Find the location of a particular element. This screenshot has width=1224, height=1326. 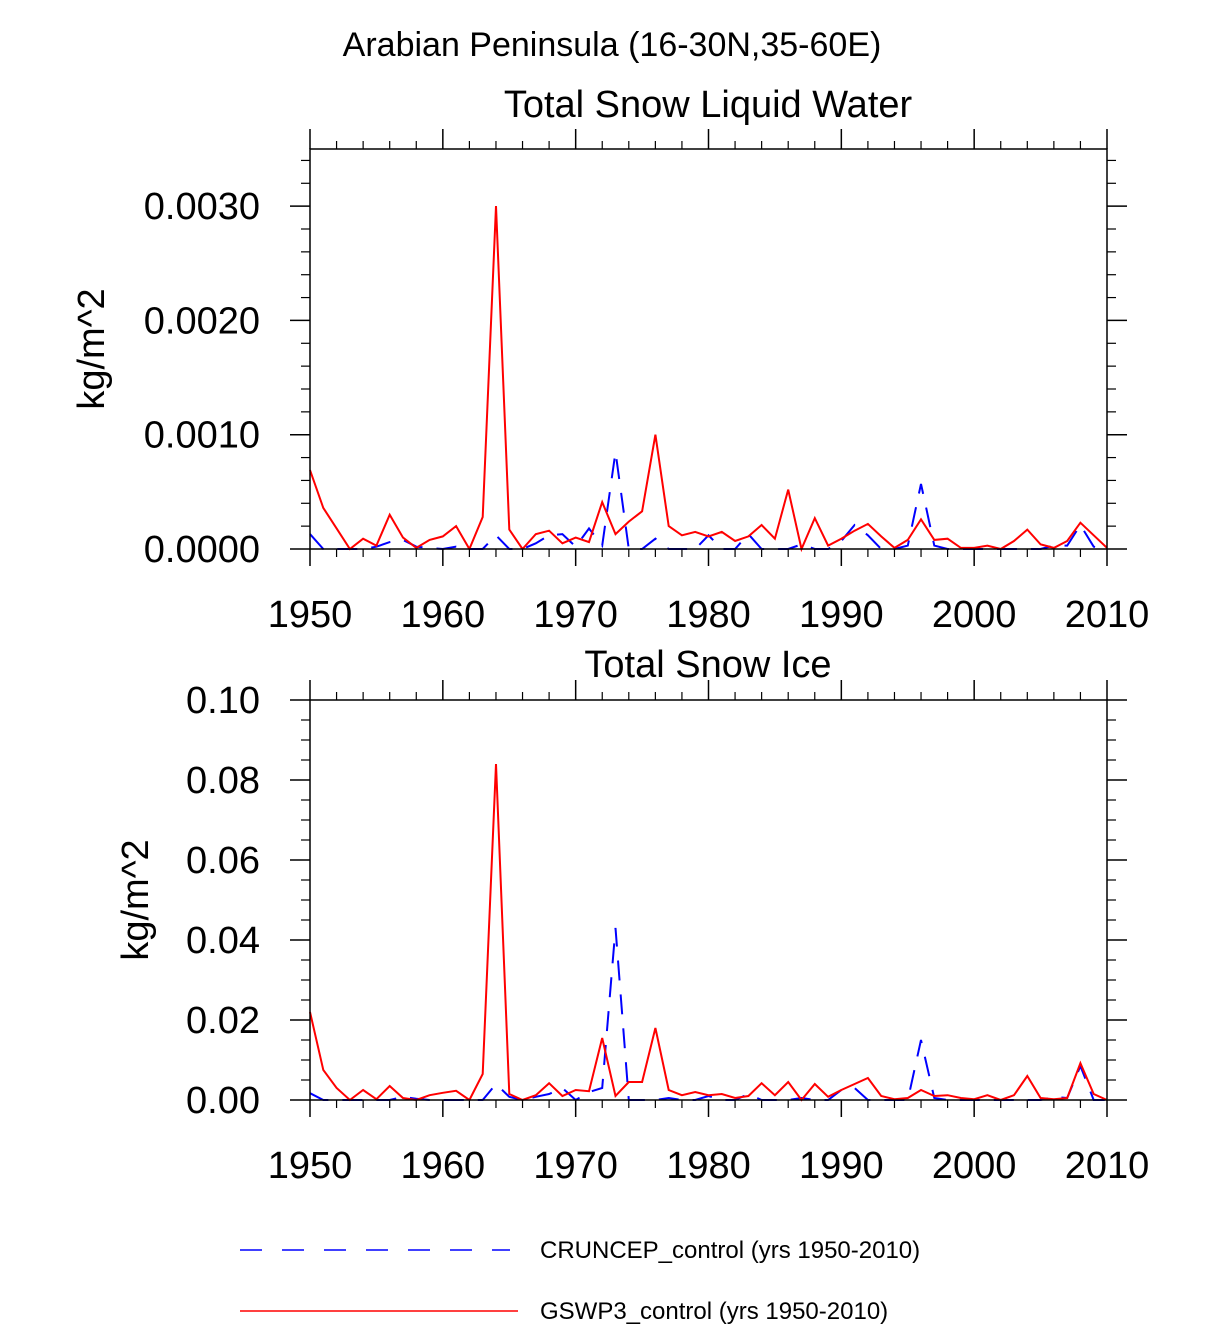

legend-label-cruncep: CRUNCEP_control (yrs 1950-2010) is located at coordinates (730, 1250).